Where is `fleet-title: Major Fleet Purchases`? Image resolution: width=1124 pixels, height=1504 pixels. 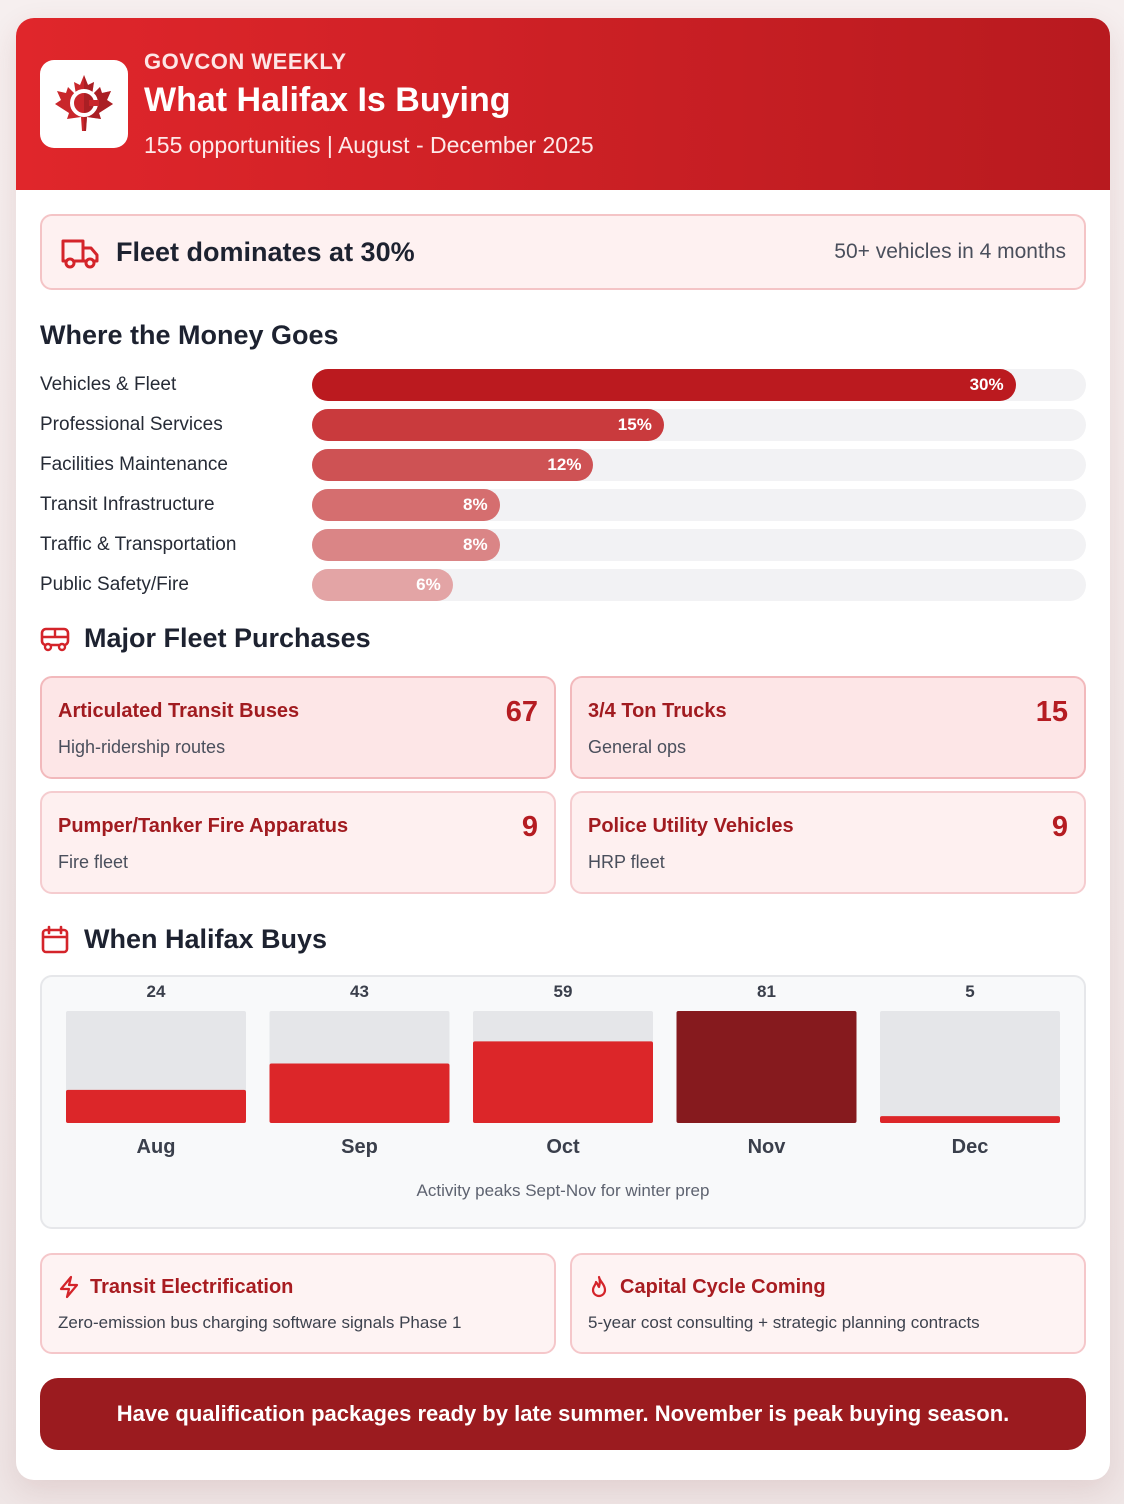
fleet-title: Major Fleet Purchases is located at coordinates (227, 638).